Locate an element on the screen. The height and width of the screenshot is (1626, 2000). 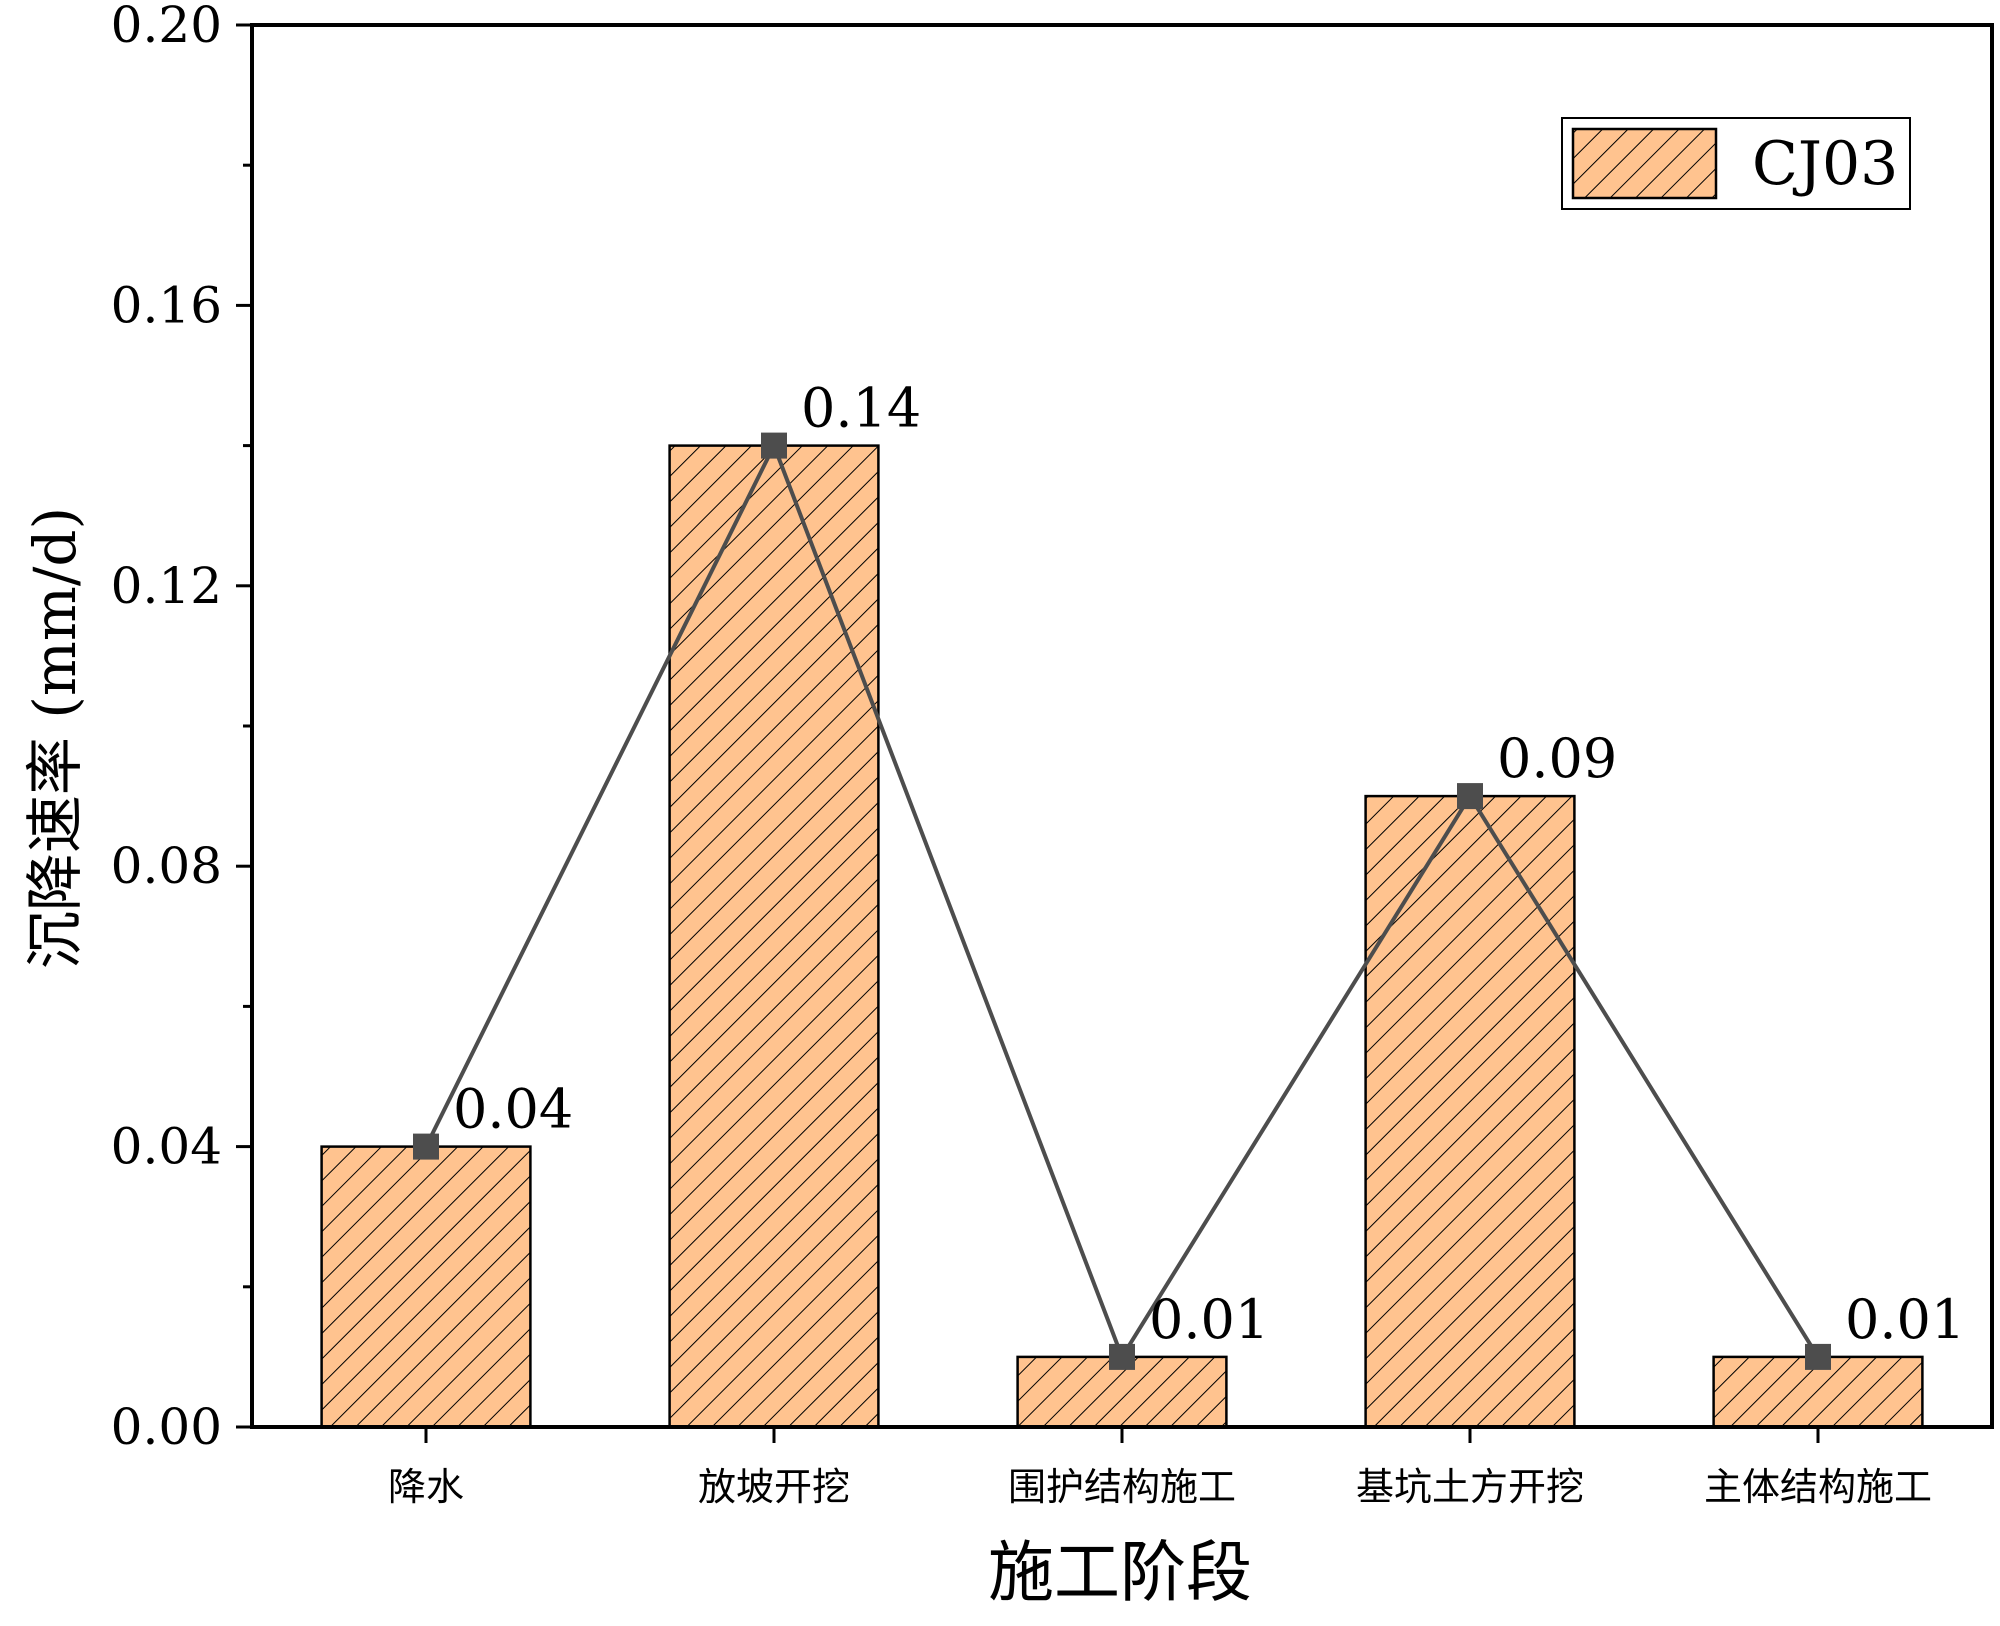
y-tick-label: 0.00 is located at coordinates (166, 1427).